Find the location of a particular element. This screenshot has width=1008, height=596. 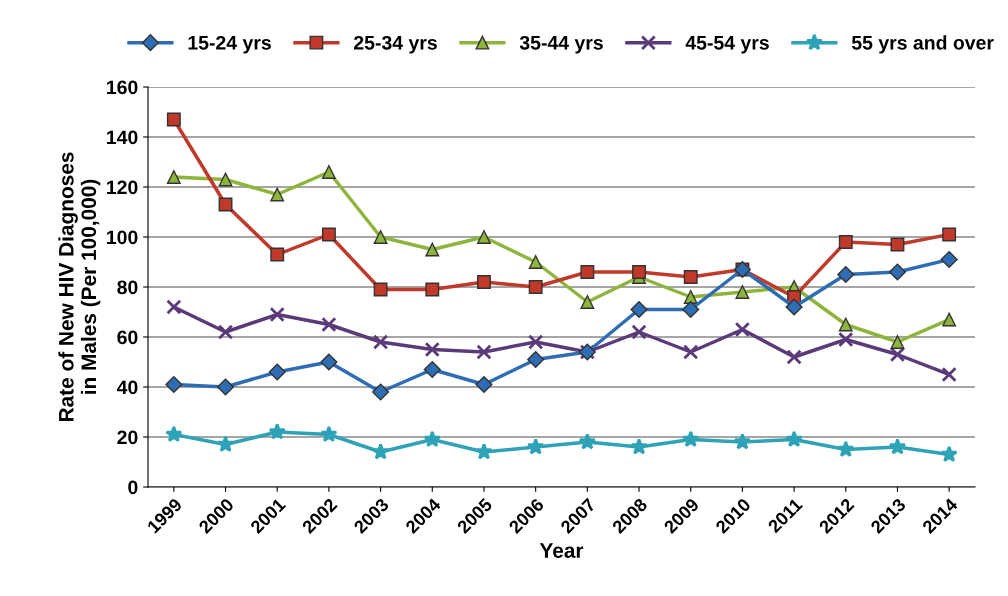

y-tick-label: 120 is located at coordinates (122, 187).